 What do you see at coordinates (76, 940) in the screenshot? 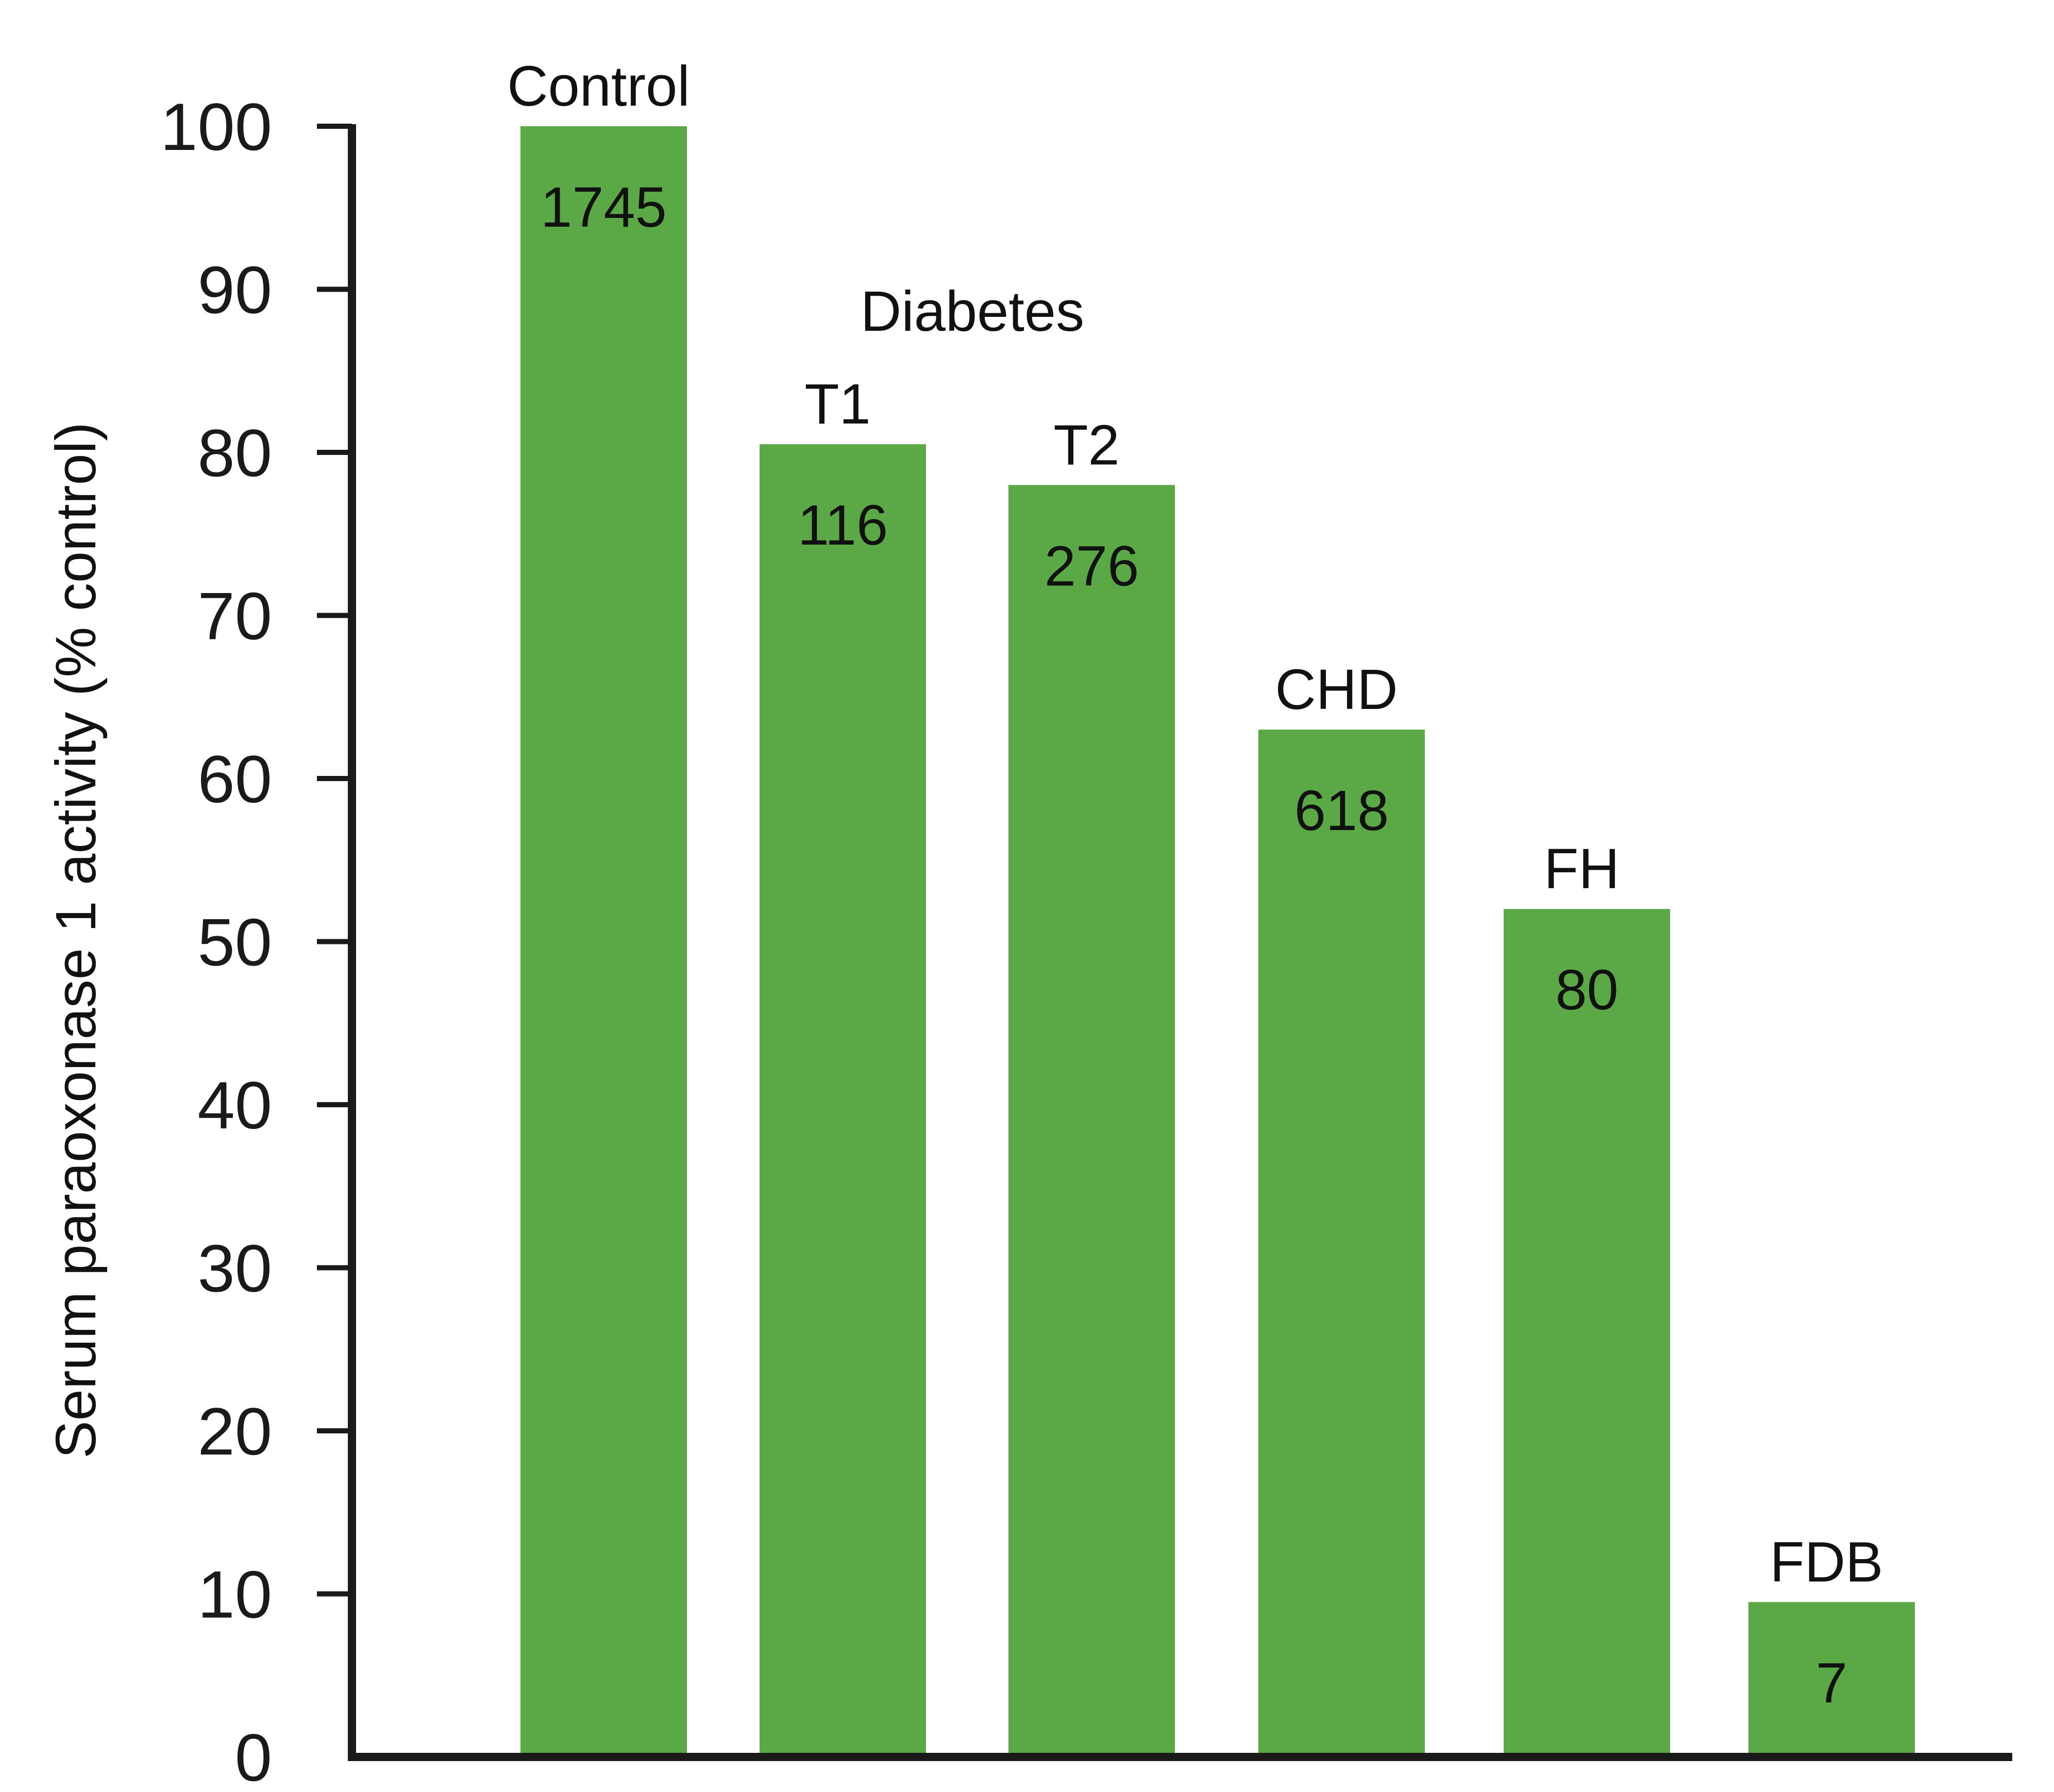
I see `y-axis-label: Serum paraoxonase 1 activity (% control)` at bounding box center [76, 940].